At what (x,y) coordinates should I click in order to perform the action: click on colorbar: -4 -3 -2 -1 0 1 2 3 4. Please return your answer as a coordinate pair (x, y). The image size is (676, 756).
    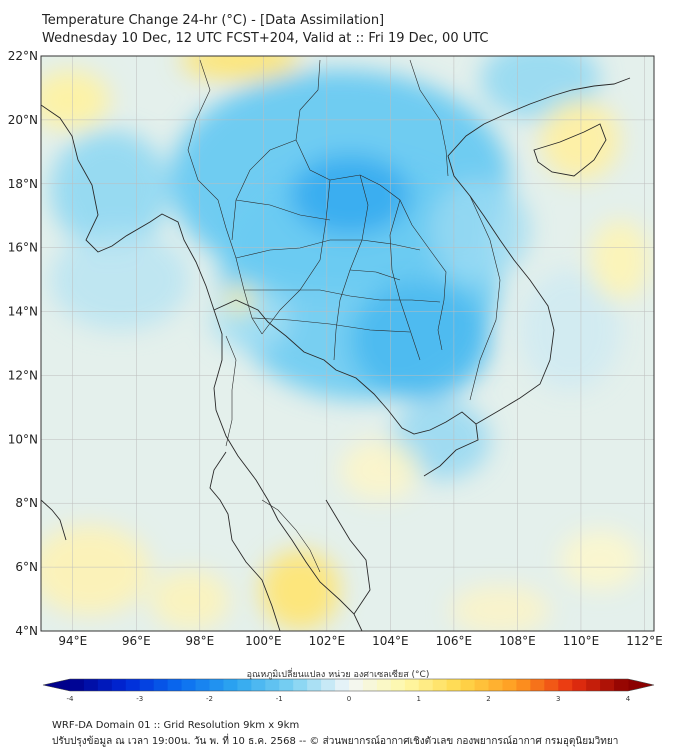
    Looking at the image, I should click on (348, 690).